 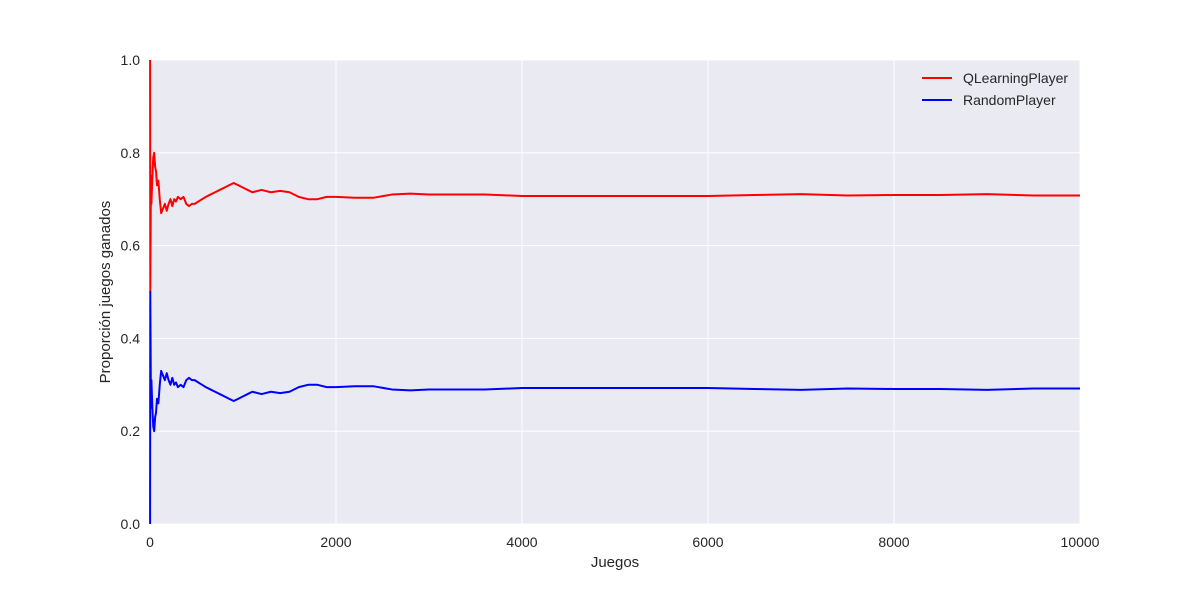 I want to click on y-tick-label: 0.8, so click(x=131, y=153).